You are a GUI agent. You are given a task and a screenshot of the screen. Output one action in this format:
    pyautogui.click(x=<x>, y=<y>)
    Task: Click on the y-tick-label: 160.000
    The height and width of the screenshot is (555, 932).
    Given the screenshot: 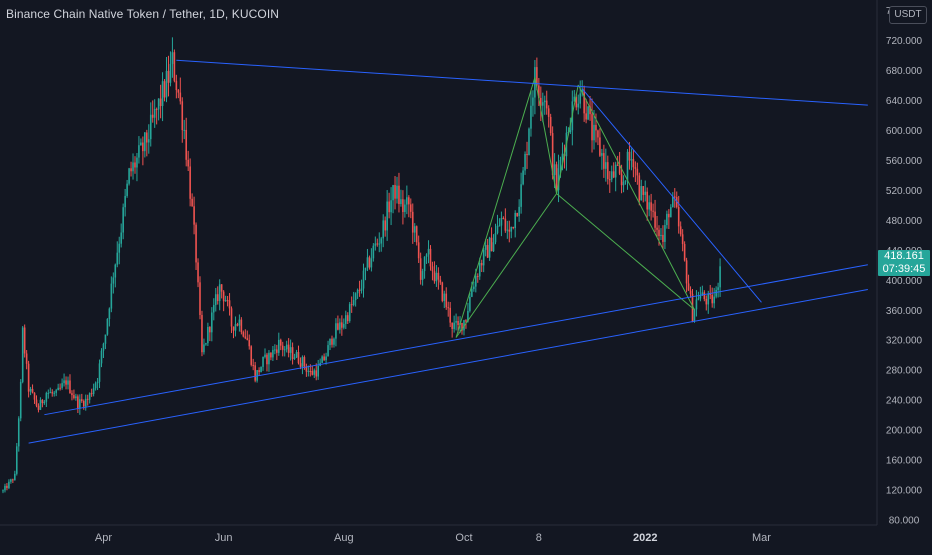 What is the action you would take?
    pyautogui.click(x=904, y=461)
    